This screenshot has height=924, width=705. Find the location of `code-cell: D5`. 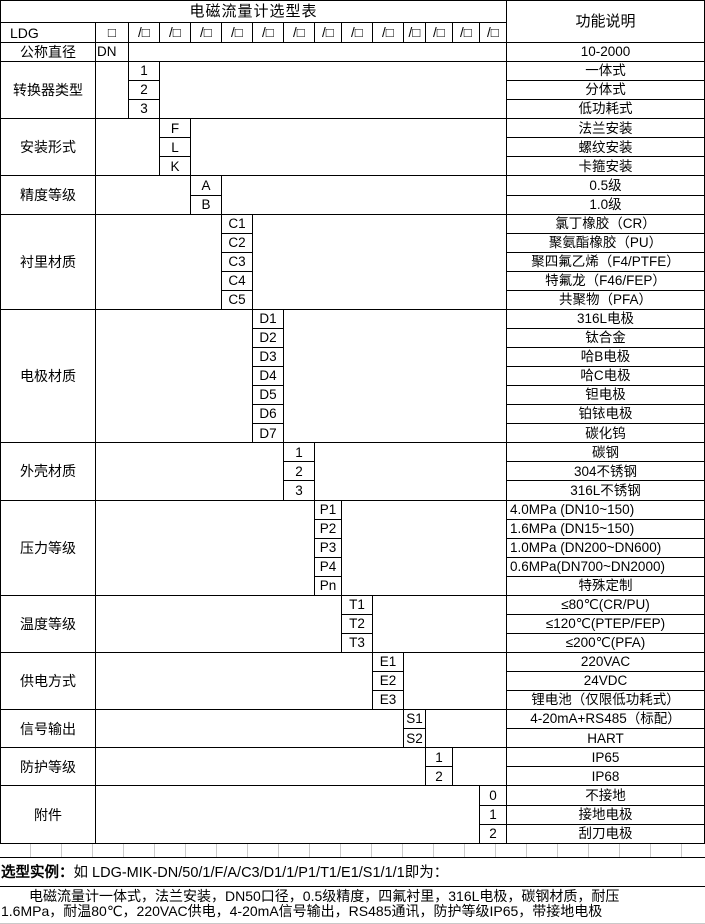

code-cell: D5 is located at coordinates (267, 395).